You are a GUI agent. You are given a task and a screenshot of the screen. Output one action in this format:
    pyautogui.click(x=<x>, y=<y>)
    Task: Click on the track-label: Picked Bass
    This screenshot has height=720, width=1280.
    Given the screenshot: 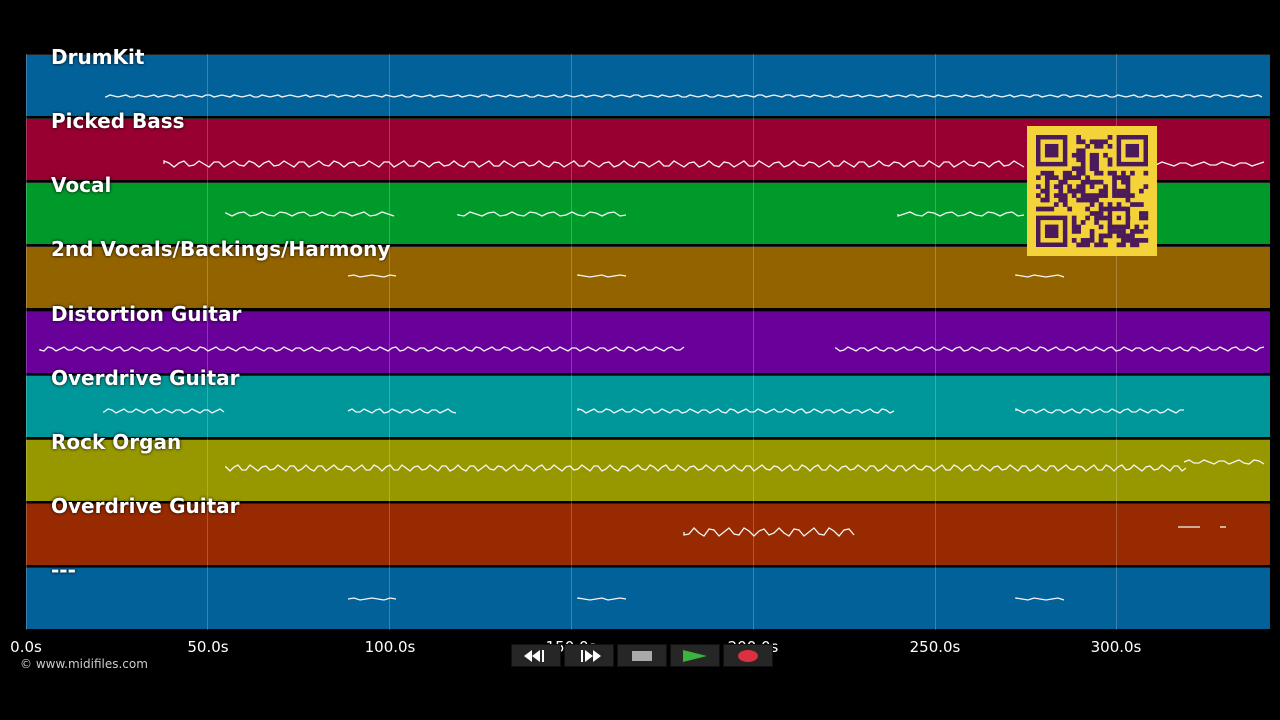 What is the action you would take?
    pyautogui.click(x=118, y=121)
    